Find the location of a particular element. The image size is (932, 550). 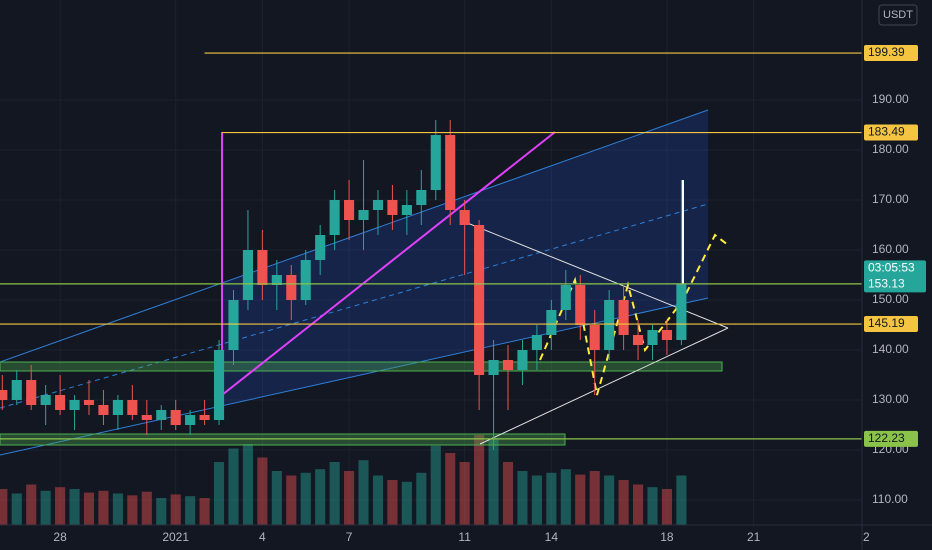

y-tick-label: 170.00 is located at coordinates (890, 199).